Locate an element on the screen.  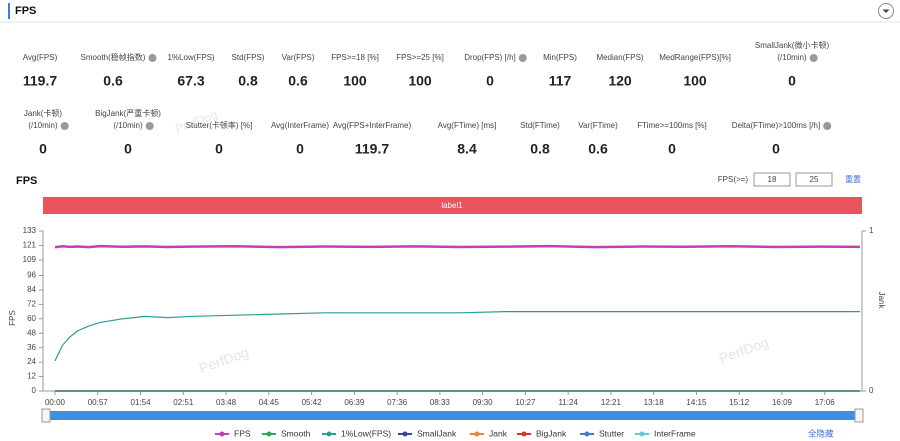
legend-label: FPS is located at coordinates (242, 433).